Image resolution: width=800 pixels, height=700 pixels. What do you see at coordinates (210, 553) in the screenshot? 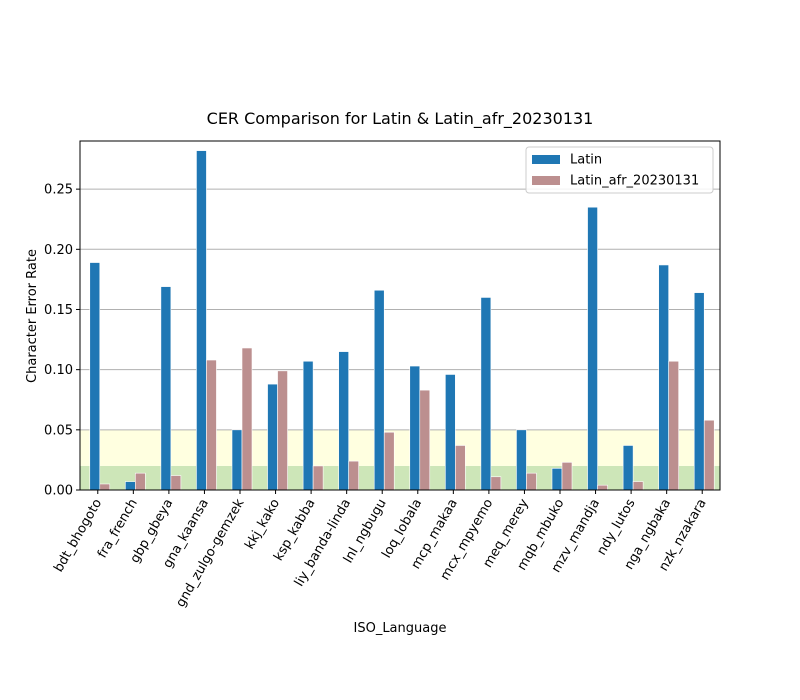
I see `x-tick-label: gnd_zulgo-gemzek` at bounding box center [210, 553].